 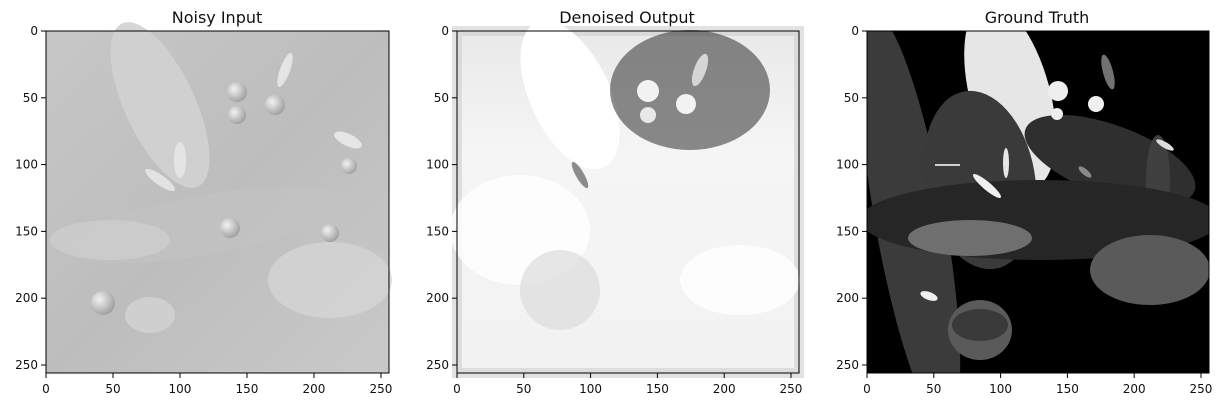 I want to click on panel-title: Ground Truth, so click(x=1037, y=17).